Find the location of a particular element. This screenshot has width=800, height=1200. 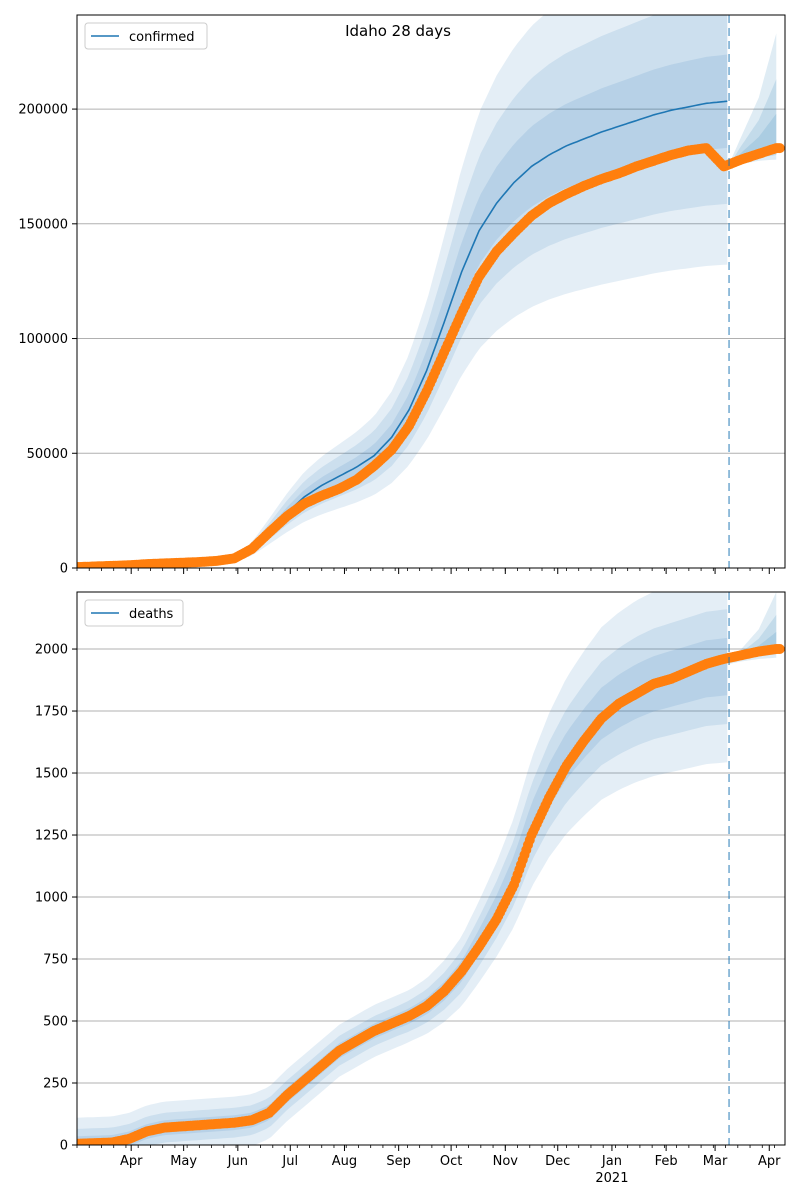

legend: deaths is located at coordinates (134, 613).